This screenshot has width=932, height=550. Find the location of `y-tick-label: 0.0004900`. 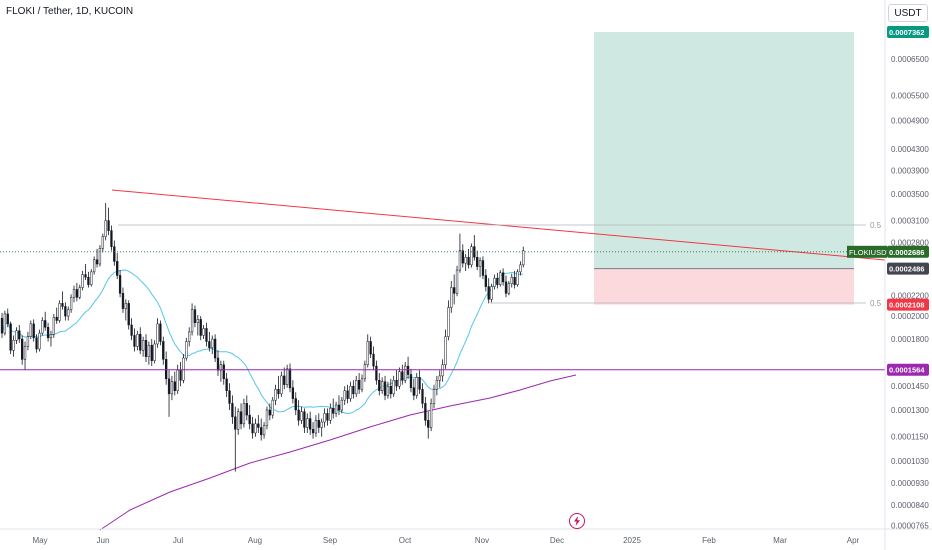

y-tick-label: 0.0004900 is located at coordinates (910, 121).